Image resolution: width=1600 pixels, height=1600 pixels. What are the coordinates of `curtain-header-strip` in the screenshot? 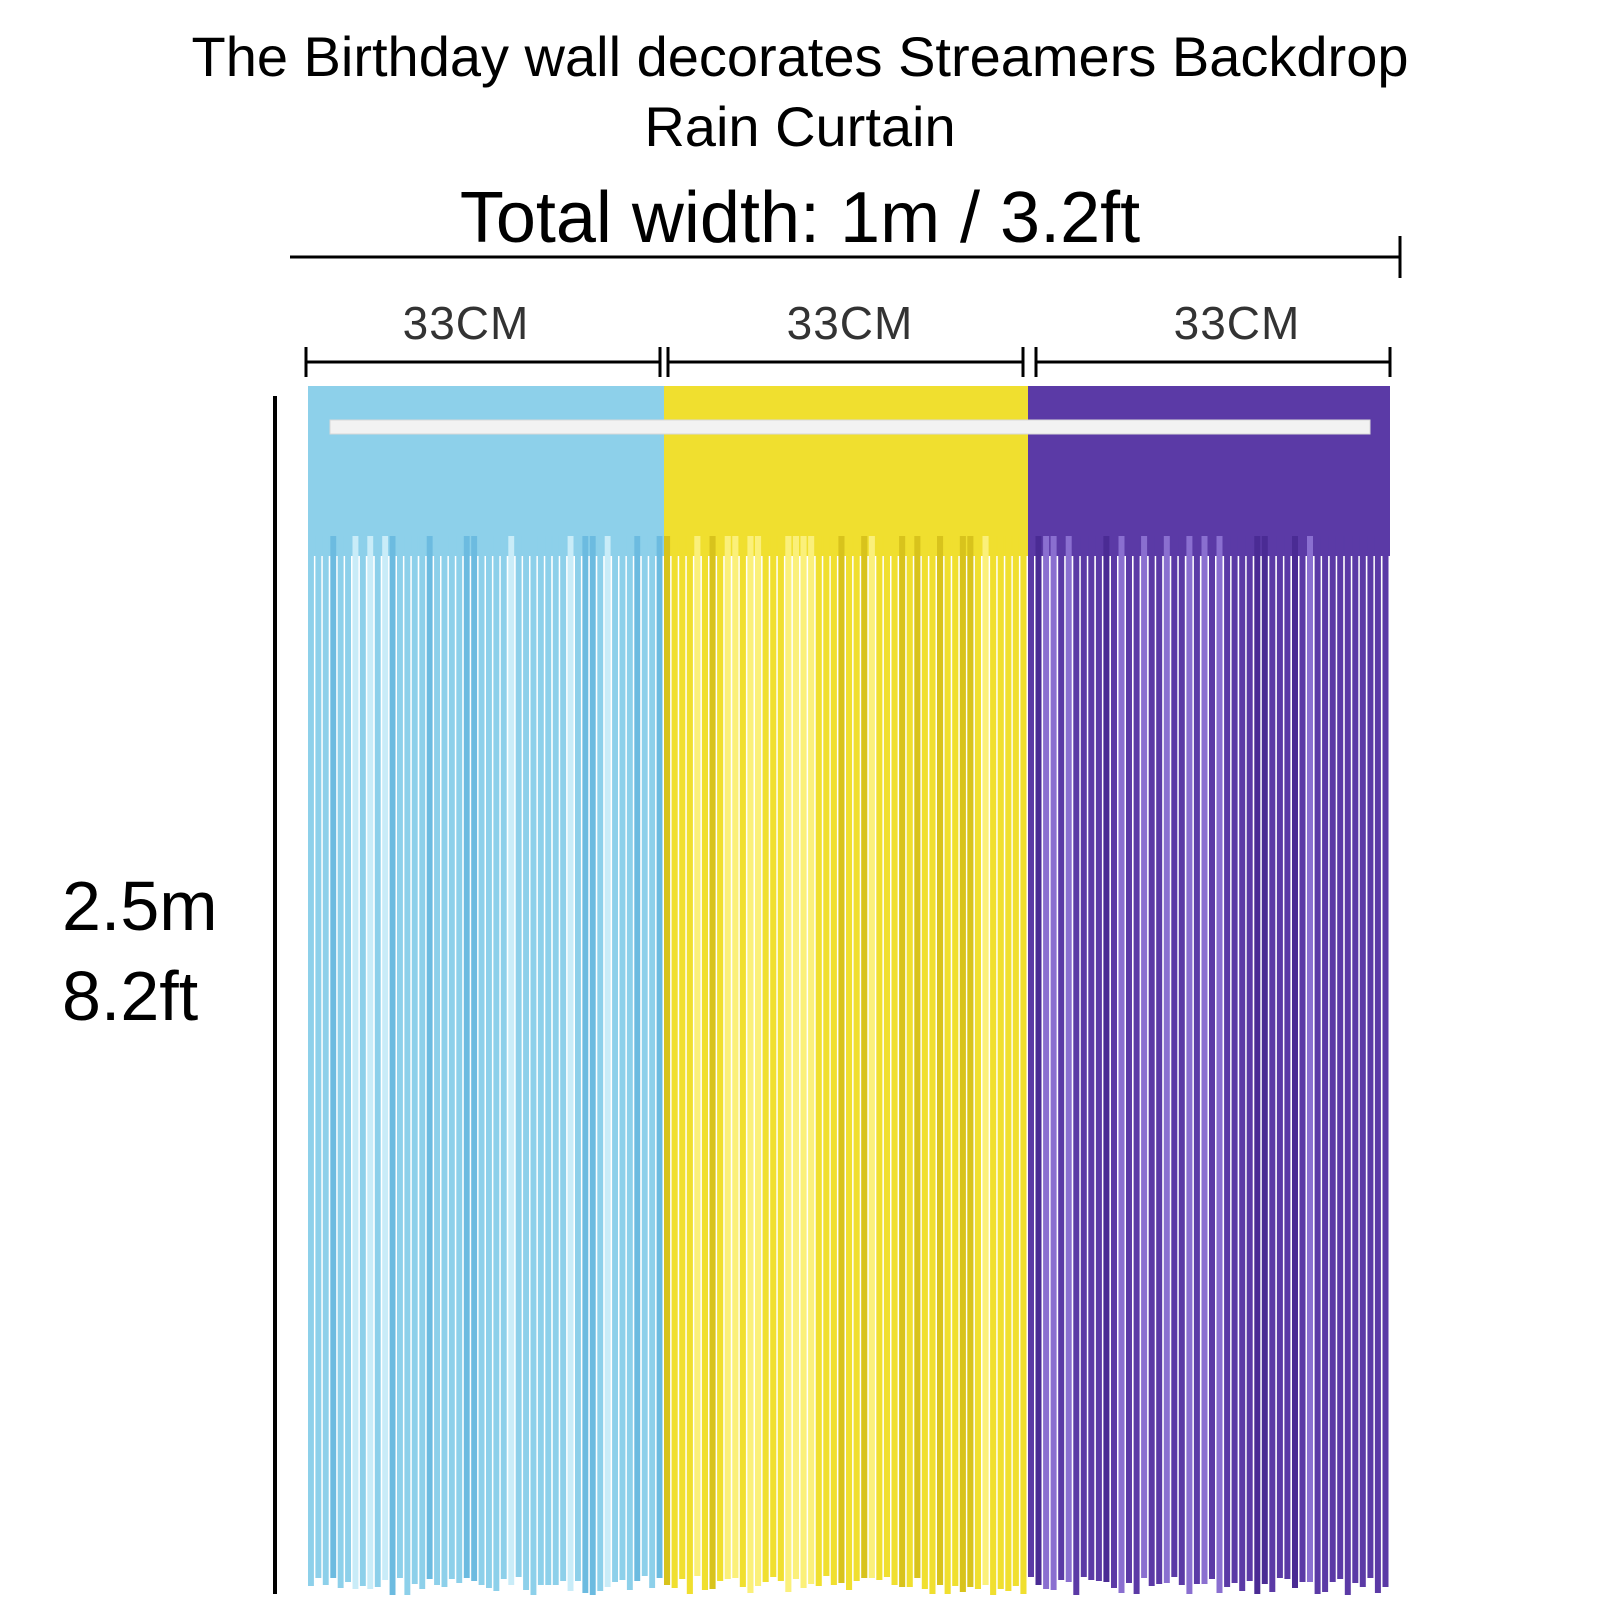 It's located at (850, 427).